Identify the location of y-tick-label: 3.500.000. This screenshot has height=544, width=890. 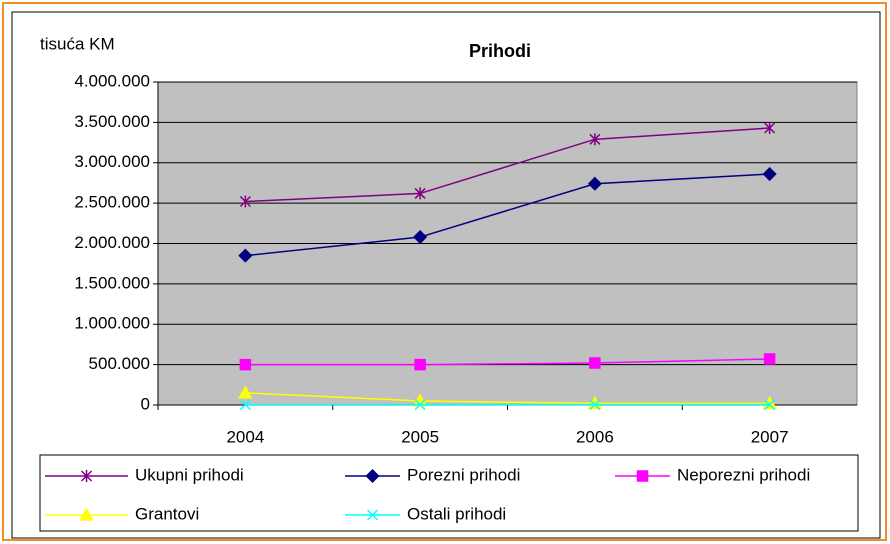
(112, 121).